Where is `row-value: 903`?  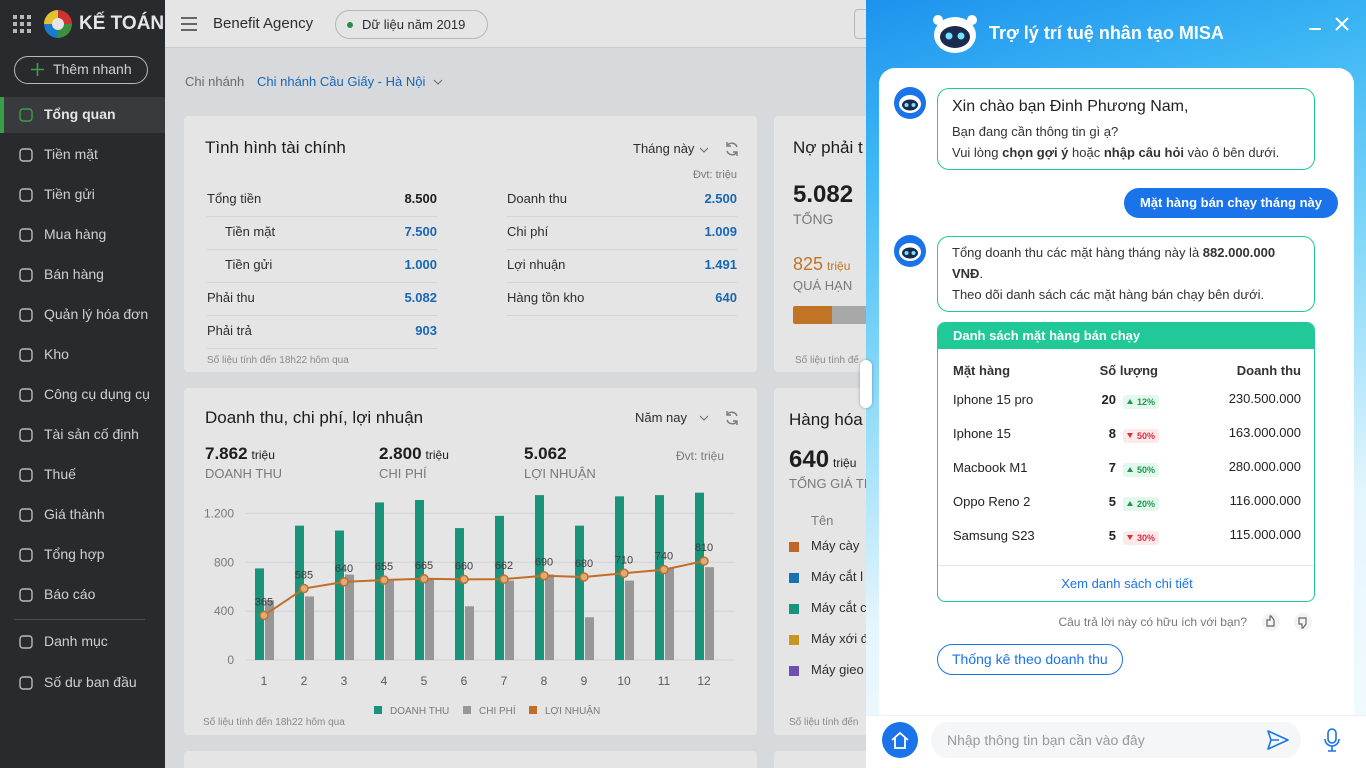 row-value: 903 is located at coordinates (426, 330).